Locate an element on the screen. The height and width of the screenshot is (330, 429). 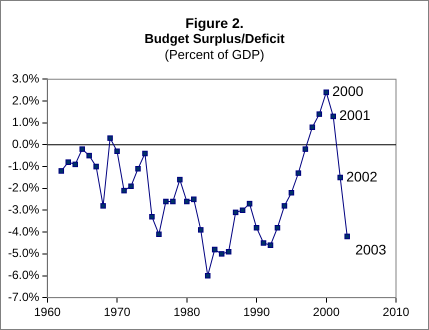
y-tick-label: -1.0% is located at coordinates (24, 165).